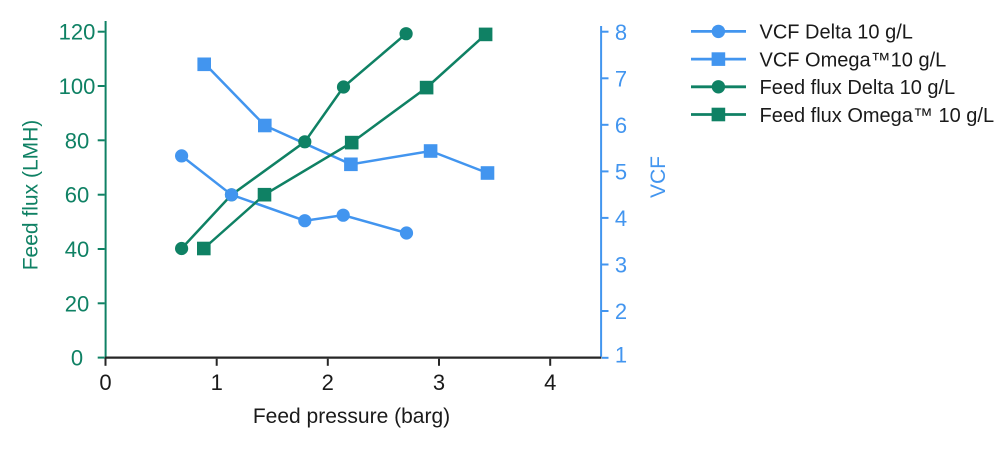 This screenshot has width=1000, height=451. Describe the element at coordinates (31, 195) in the screenshot. I see `svg-text: Feed flux (LMH)` at that location.